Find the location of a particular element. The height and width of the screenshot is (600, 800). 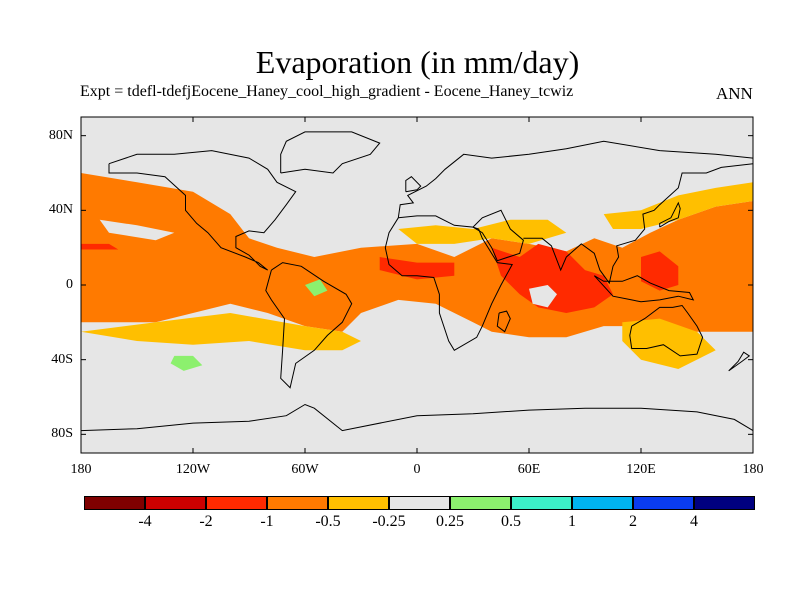

x-tick-label-1: 120W is located at coordinates (193, 469).